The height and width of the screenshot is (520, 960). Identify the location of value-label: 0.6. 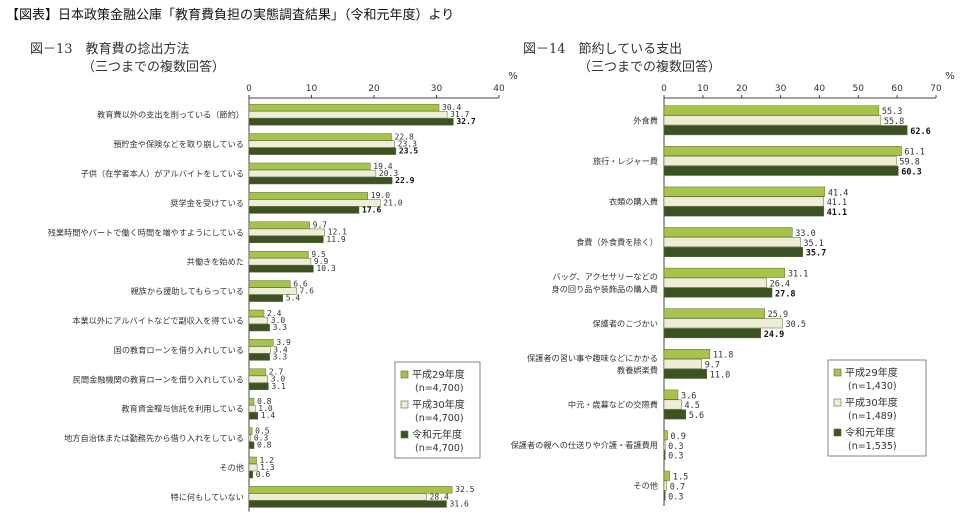
(263, 474).